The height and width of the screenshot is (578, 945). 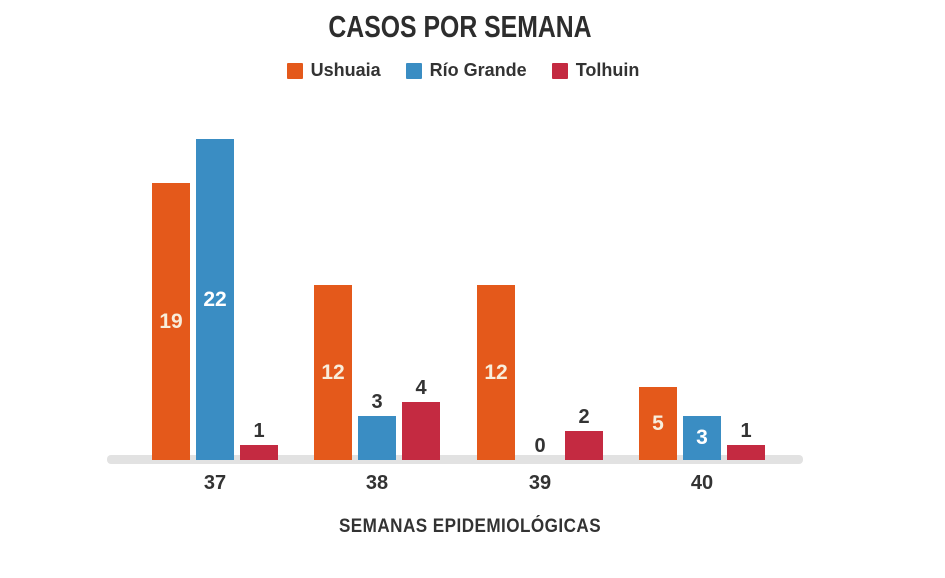 I want to click on x-axis-baseline, so click(x=455, y=459).